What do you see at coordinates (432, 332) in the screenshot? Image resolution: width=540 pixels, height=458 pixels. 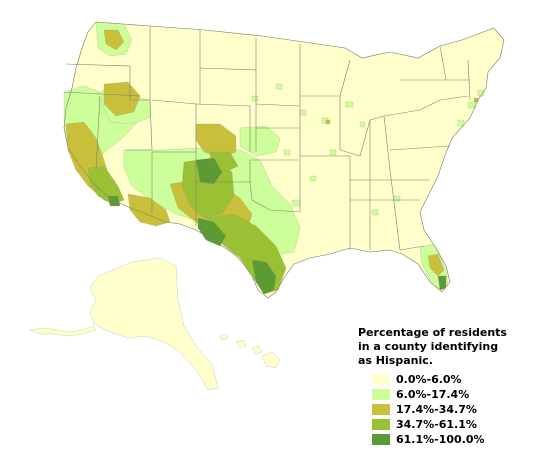 I see `legend-title-line-1: Percentage of residents` at bounding box center [432, 332].